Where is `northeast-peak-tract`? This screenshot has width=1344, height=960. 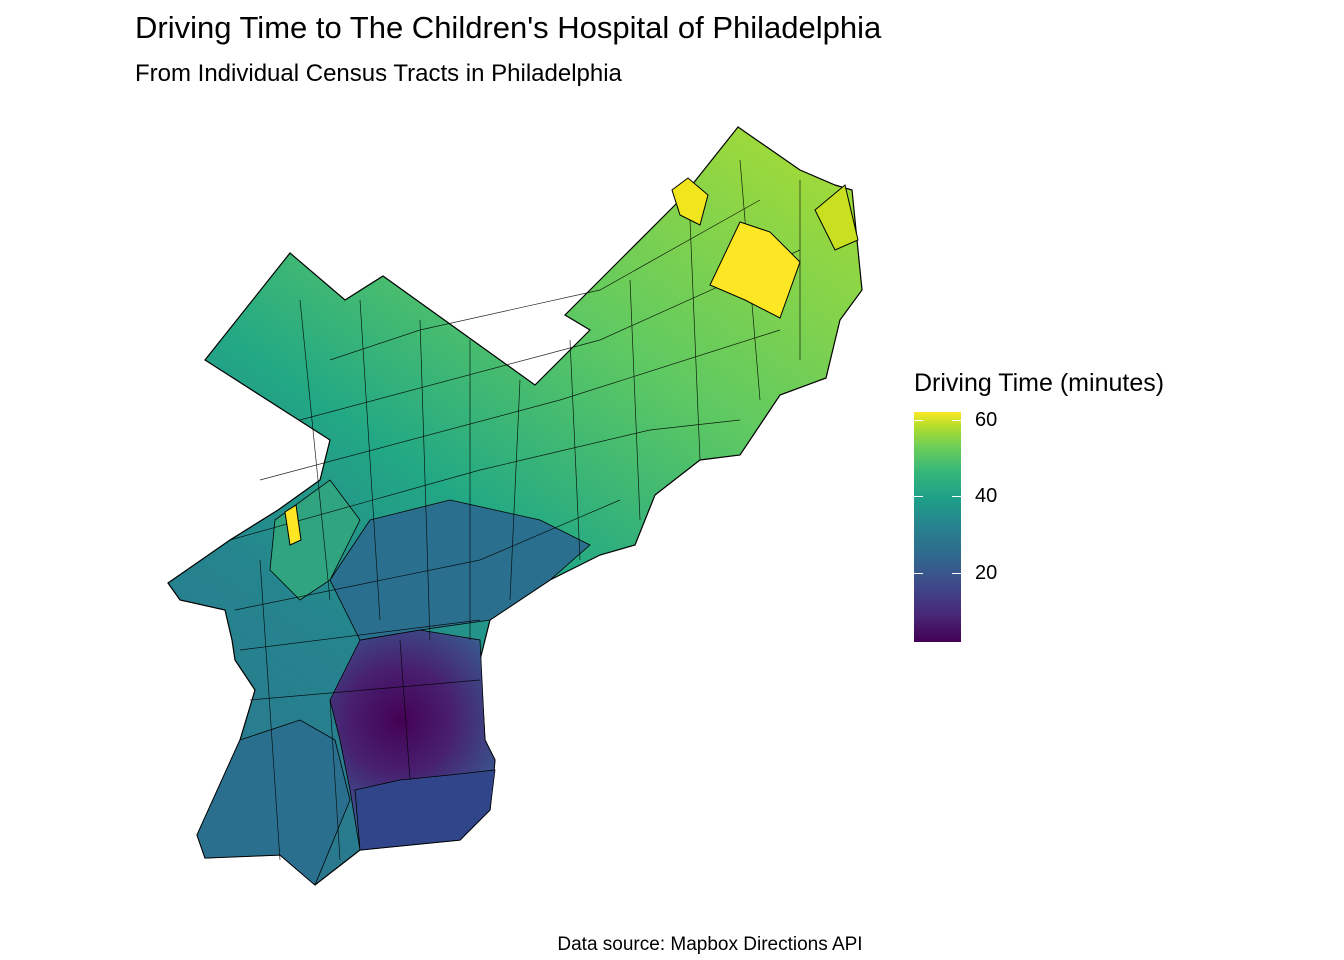
northeast-peak-tract is located at coordinates (755, 270).